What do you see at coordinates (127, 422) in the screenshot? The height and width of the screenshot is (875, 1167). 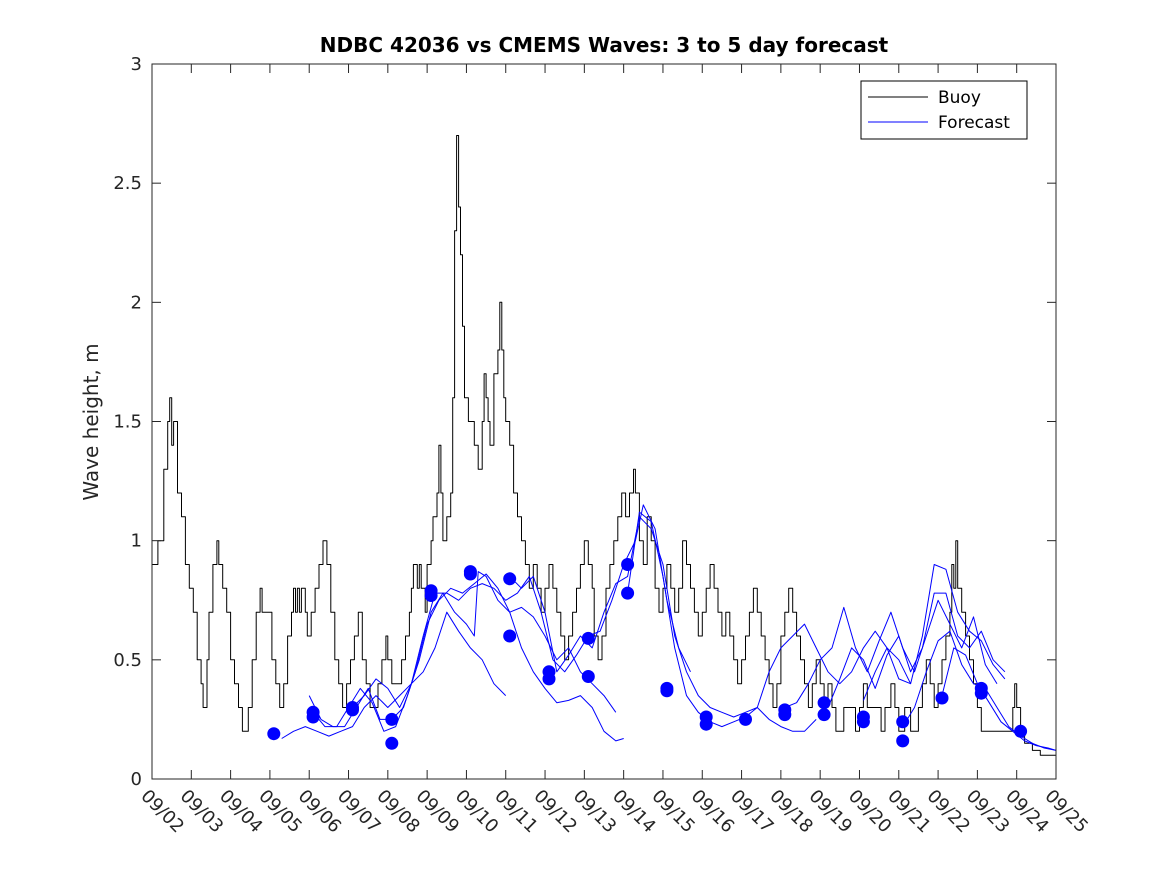 I see `y-tick-label: 1.5` at bounding box center [127, 422].